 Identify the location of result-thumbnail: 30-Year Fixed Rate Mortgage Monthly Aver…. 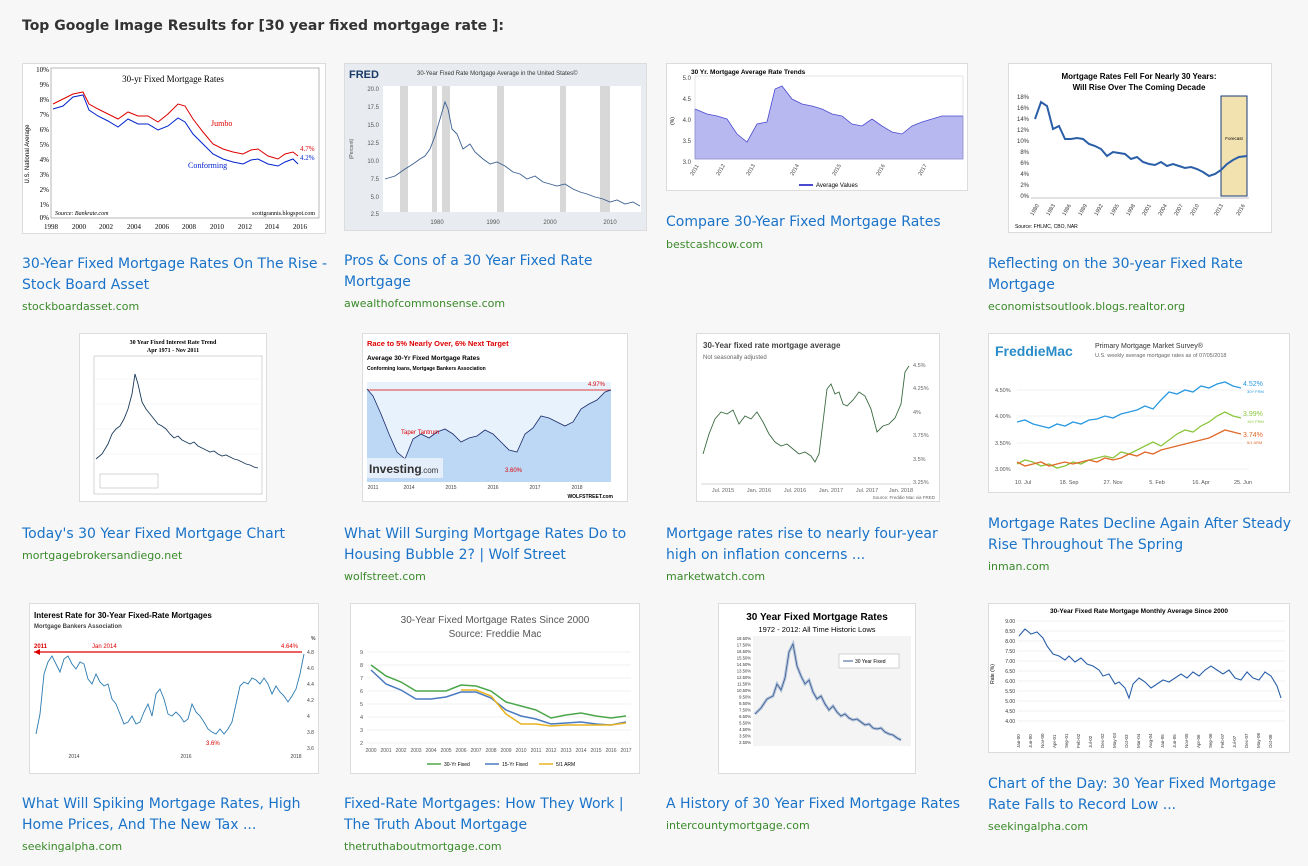
(1139, 678).